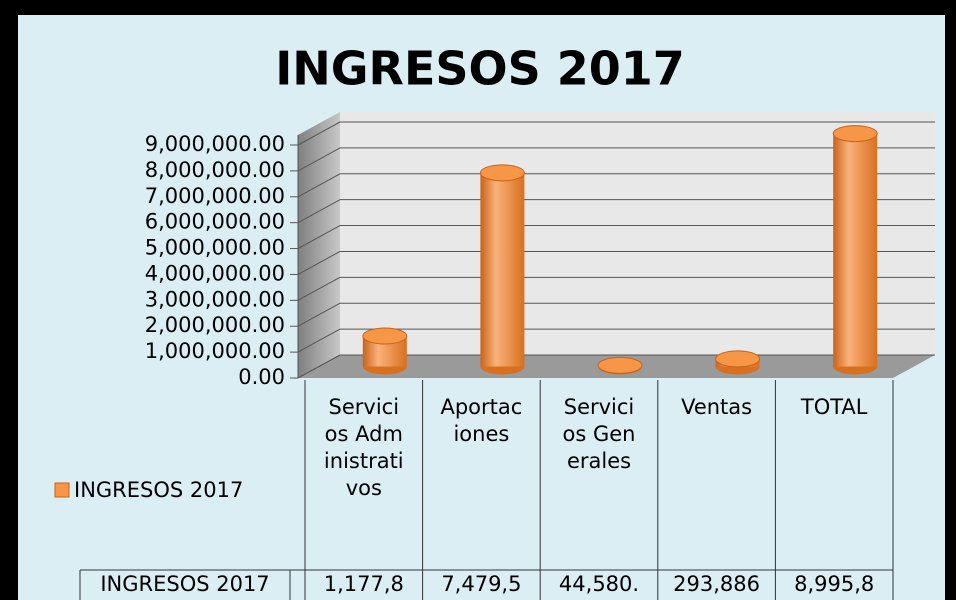 Image resolution: width=956 pixels, height=600 pixels. I want to click on y-tick-label: 3,000,000.00, so click(215, 299).